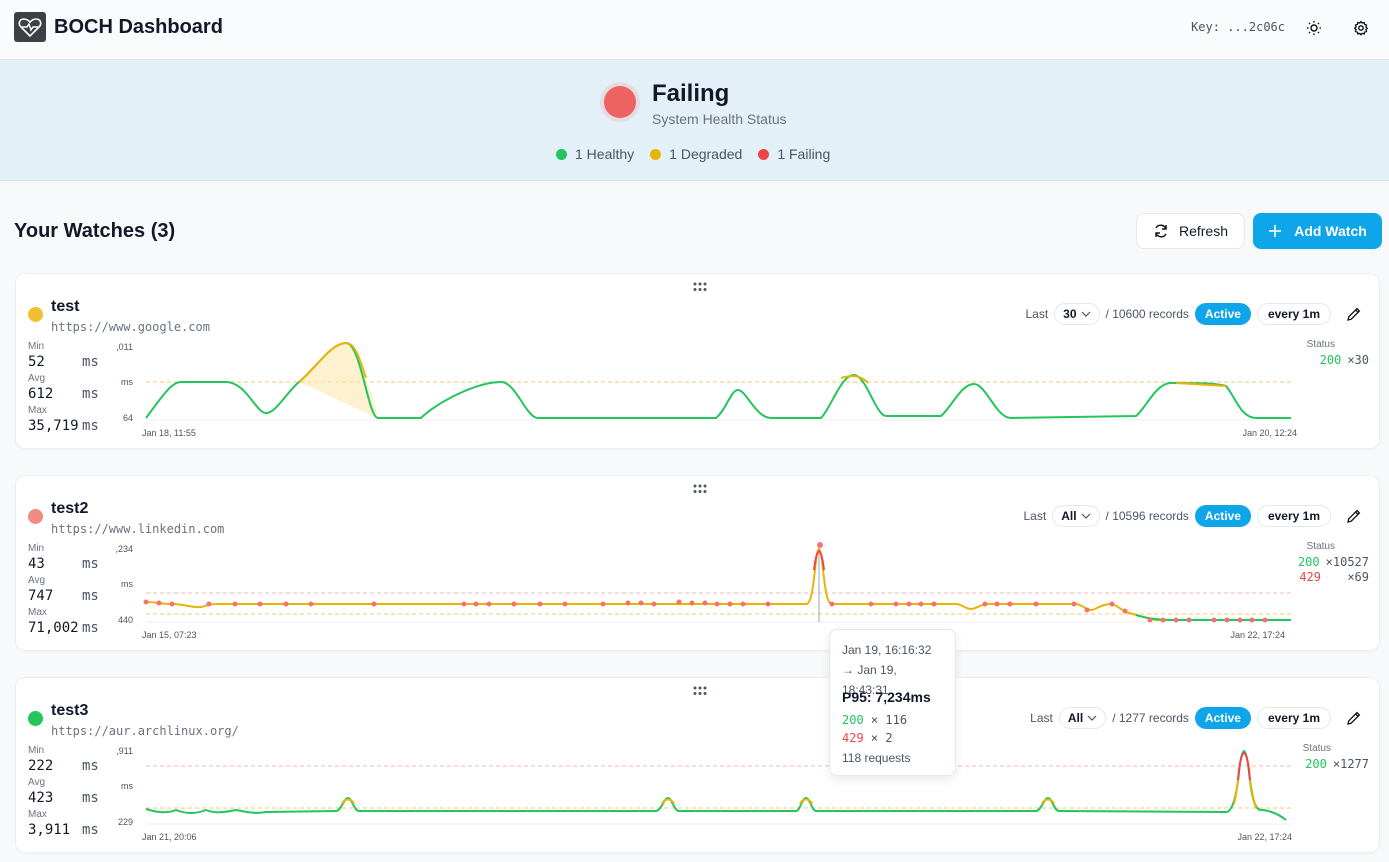 Image resolution: width=1389 pixels, height=862 pixels. Describe the element at coordinates (169, 635) in the screenshot. I see `x-axis-start-label: Jan 15, 07:23` at that location.